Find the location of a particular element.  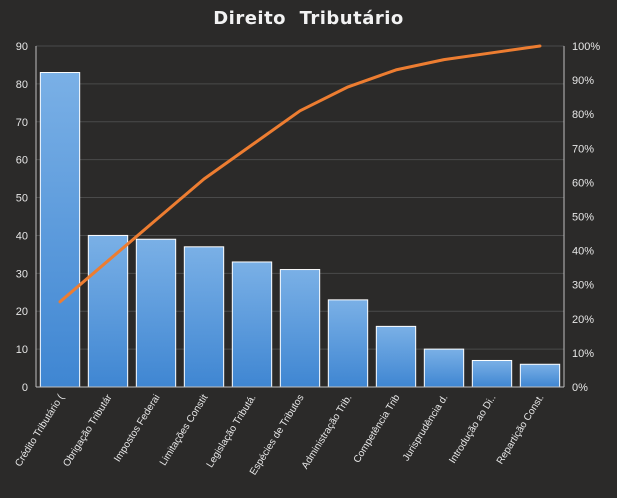

y-tick-label: 80 is located at coordinates (22, 85).